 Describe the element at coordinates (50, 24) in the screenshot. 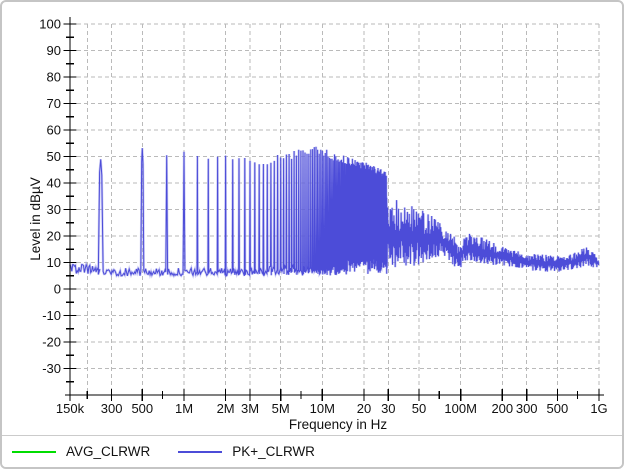

I see `y-tick-label: 100` at that location.